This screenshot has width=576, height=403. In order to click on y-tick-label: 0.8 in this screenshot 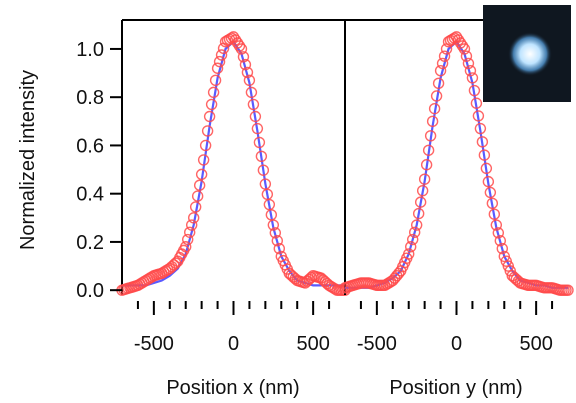, I will do `click(90, 98)`.